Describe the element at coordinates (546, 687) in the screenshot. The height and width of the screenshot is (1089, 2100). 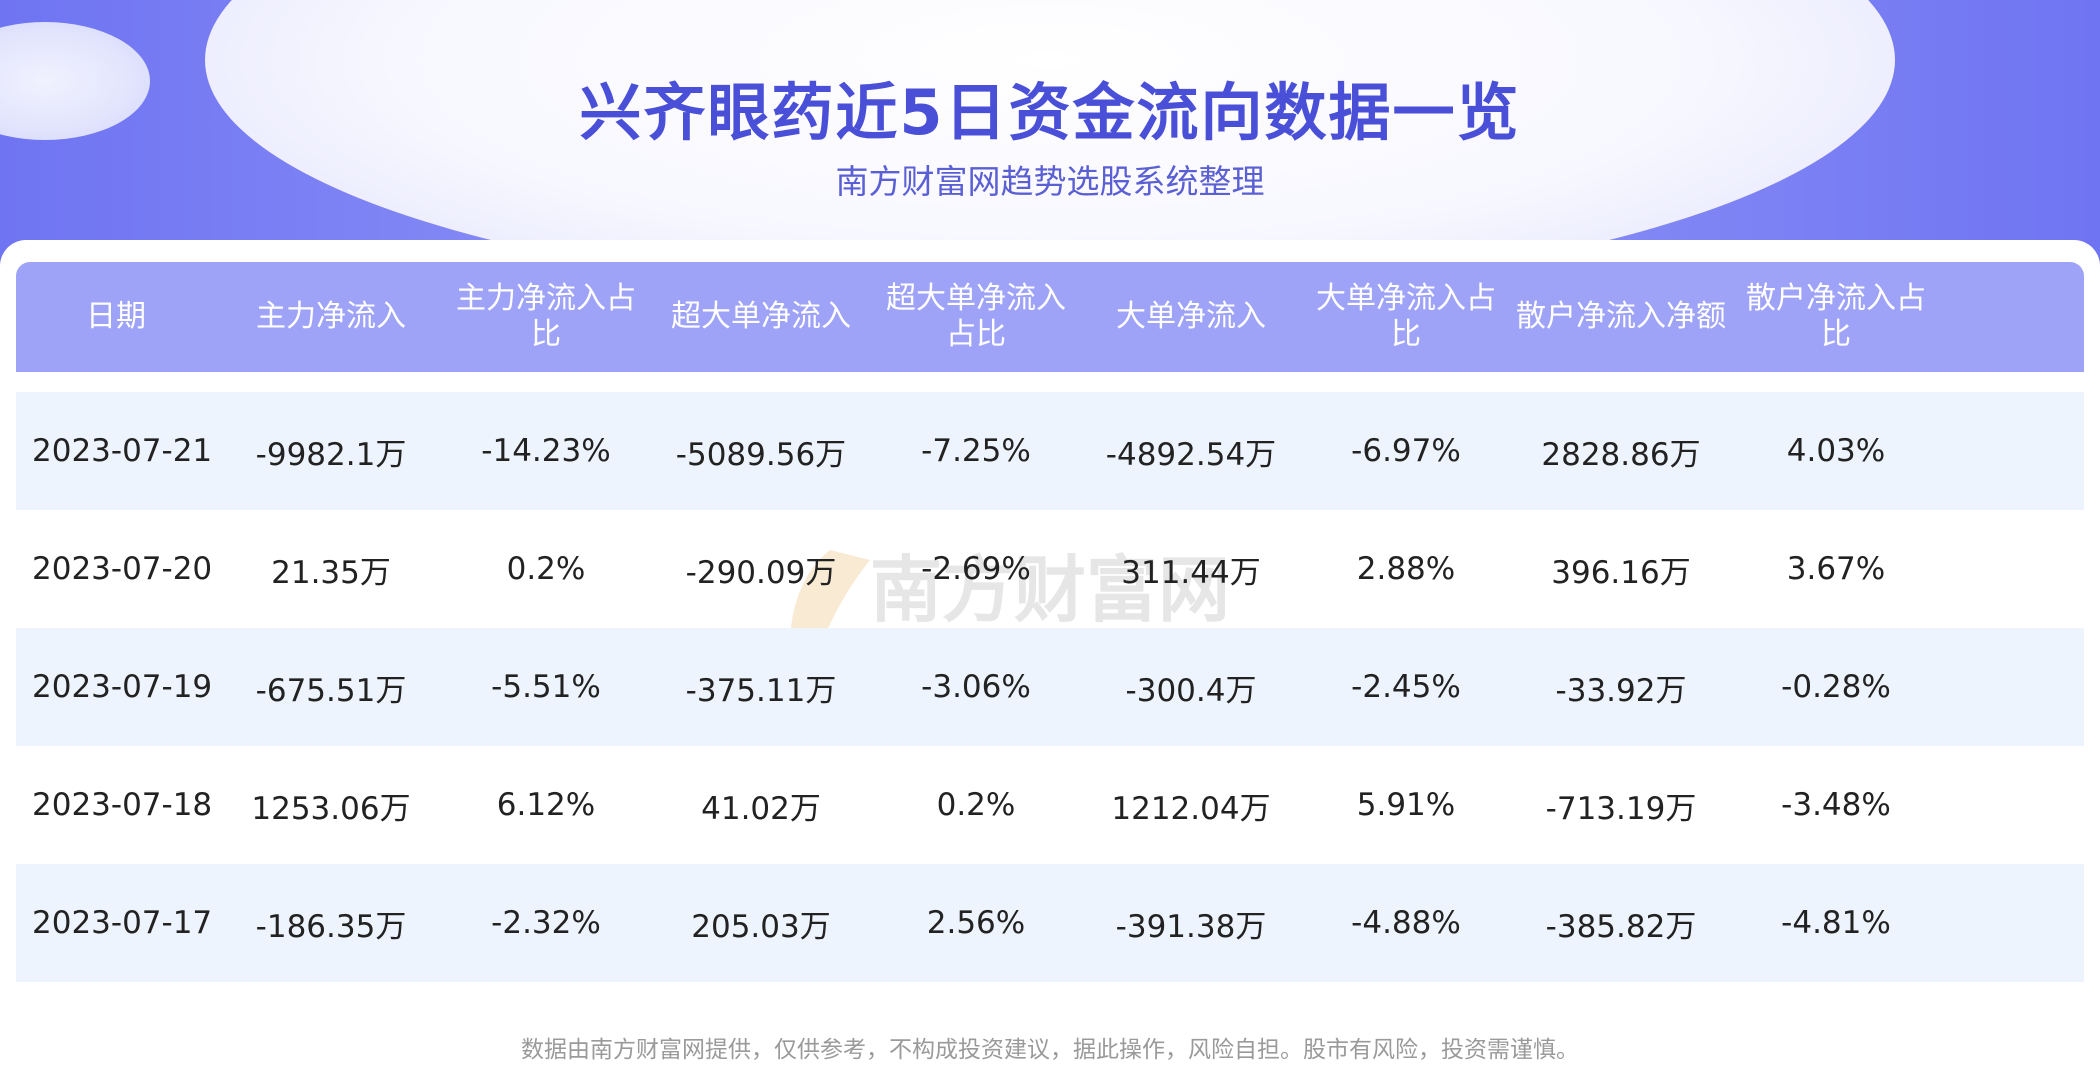
I see `cell-main-ratio: -5.51%` at that location.